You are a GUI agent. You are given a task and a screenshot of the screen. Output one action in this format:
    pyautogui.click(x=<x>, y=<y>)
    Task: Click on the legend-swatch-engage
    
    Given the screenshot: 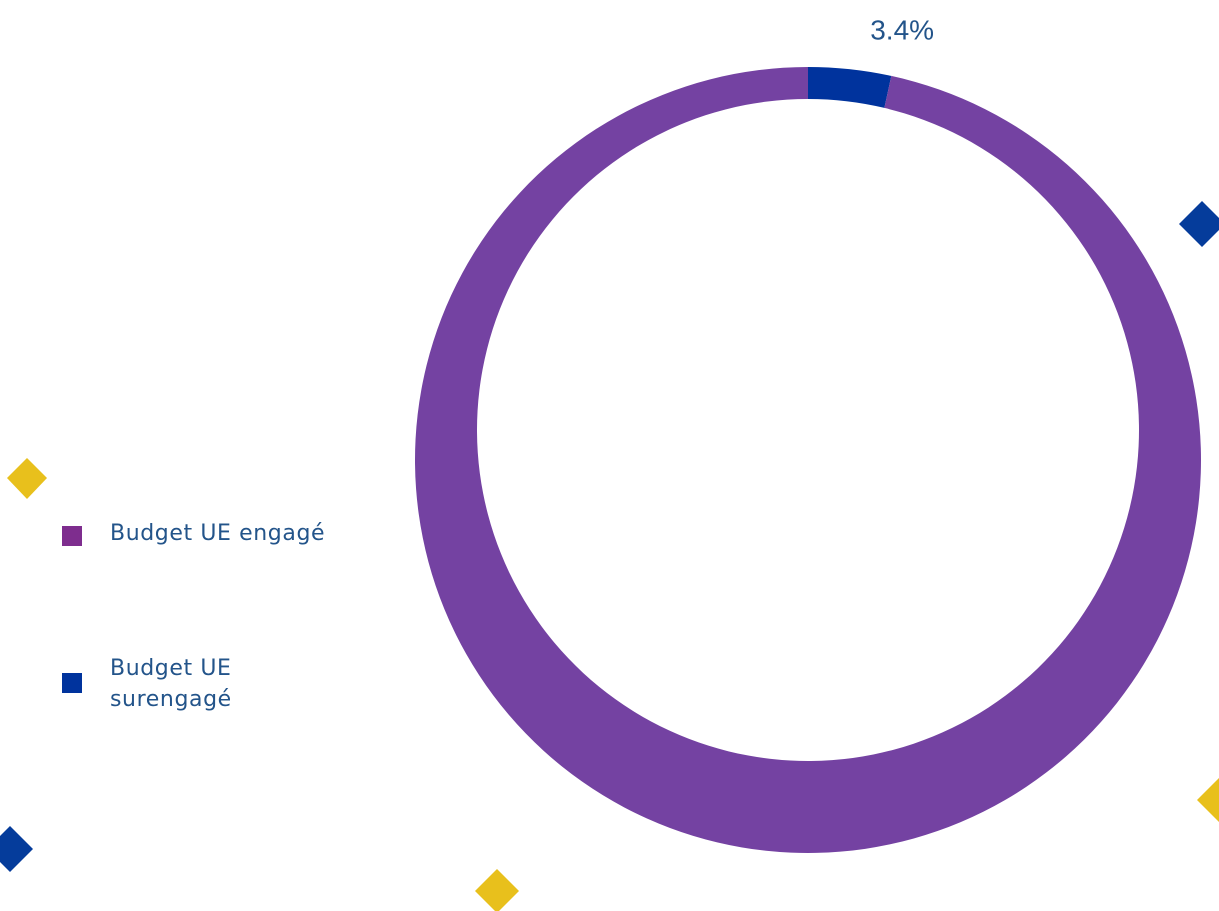 What is the action you would take?
    pyautogui.click(x=72, y=536)
    